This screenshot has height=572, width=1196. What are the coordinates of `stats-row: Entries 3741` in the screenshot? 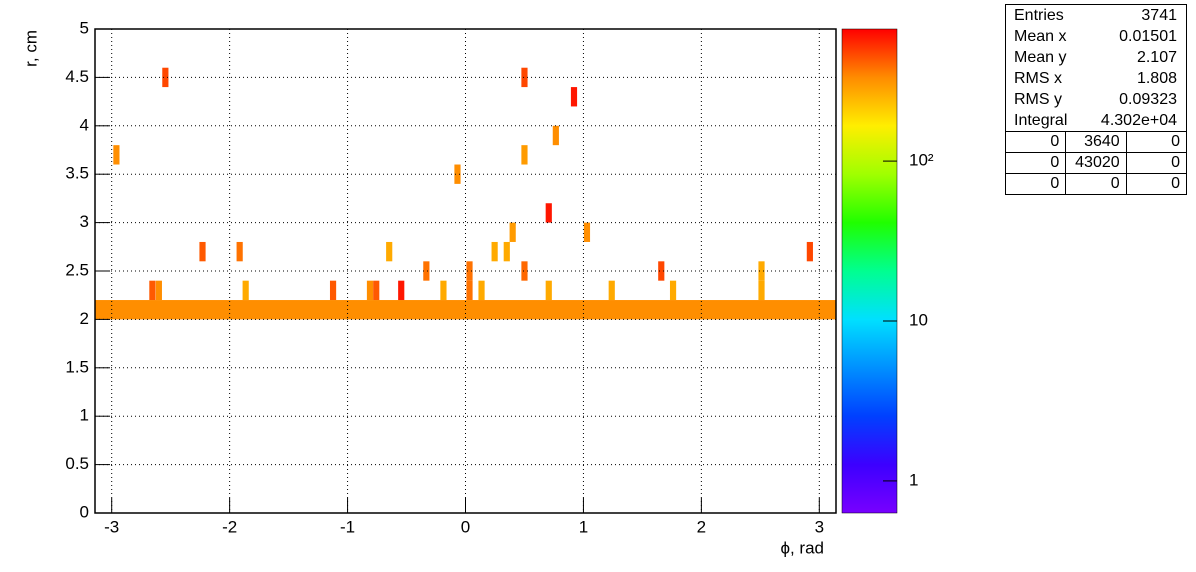 It's located at (1096, 15).